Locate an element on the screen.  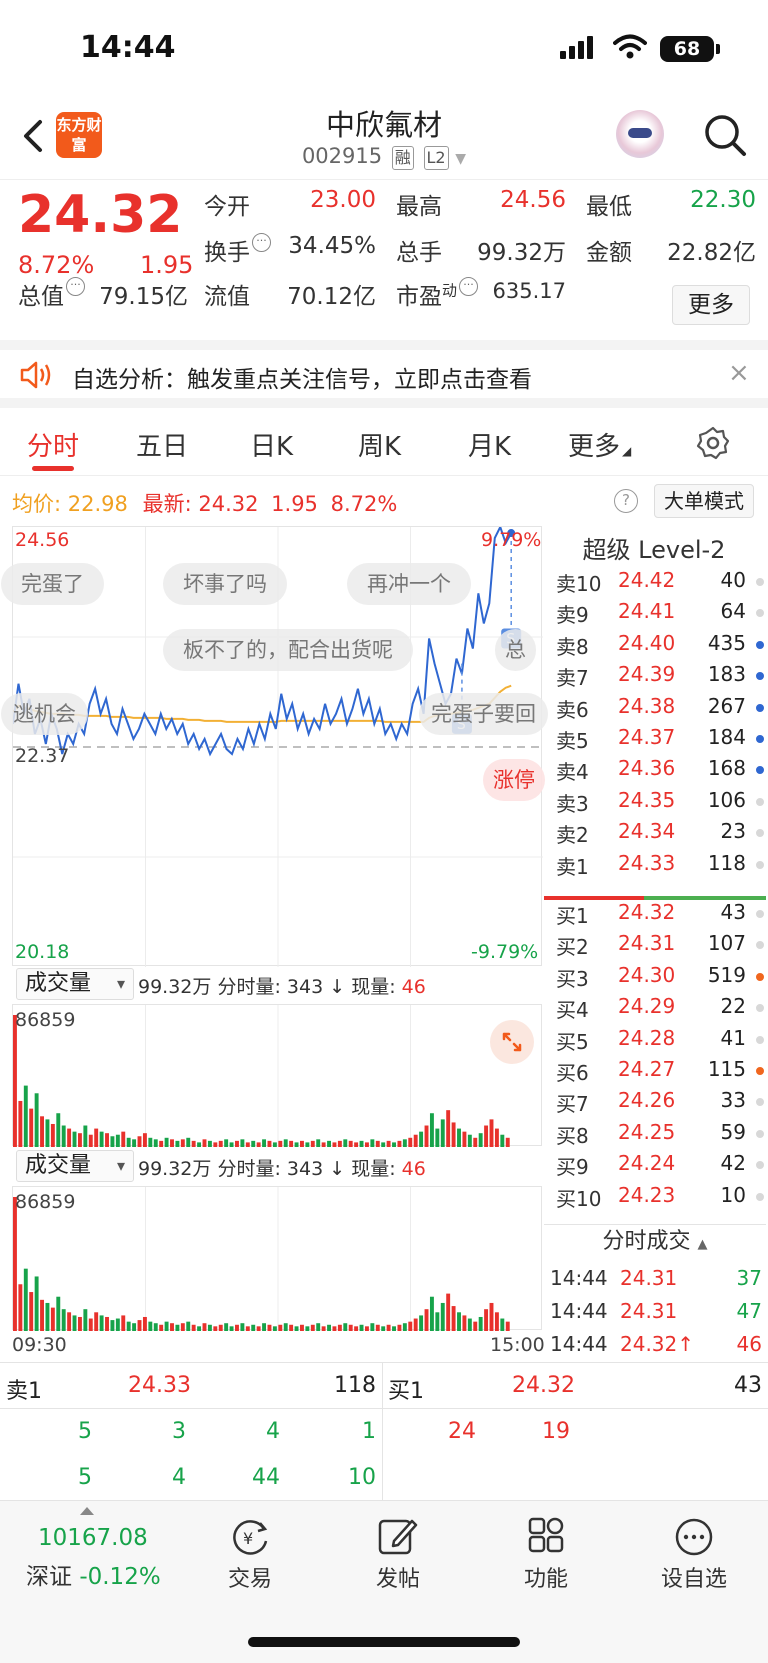
x-start-label: 09:30 is located at coordinates (39, 1345).